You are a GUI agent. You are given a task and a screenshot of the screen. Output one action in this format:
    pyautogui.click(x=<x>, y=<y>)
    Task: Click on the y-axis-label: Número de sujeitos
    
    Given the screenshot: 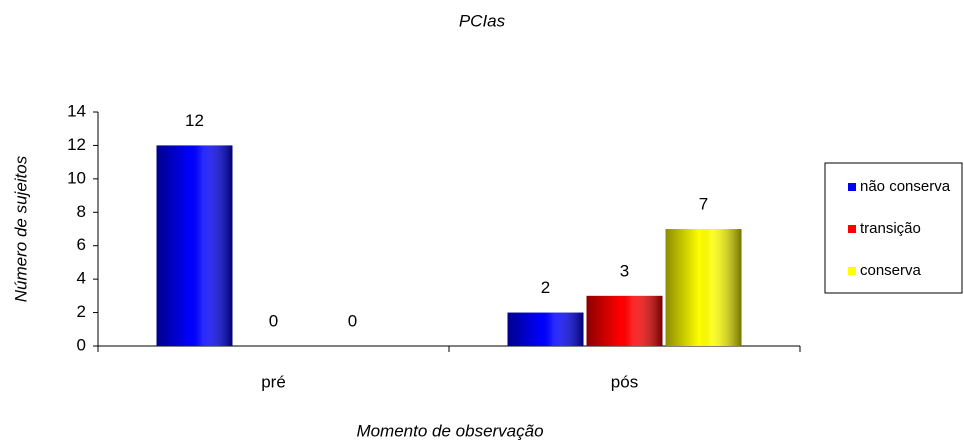 What is the action you would take?
    pyautogui.click(x=20, y=228)
    